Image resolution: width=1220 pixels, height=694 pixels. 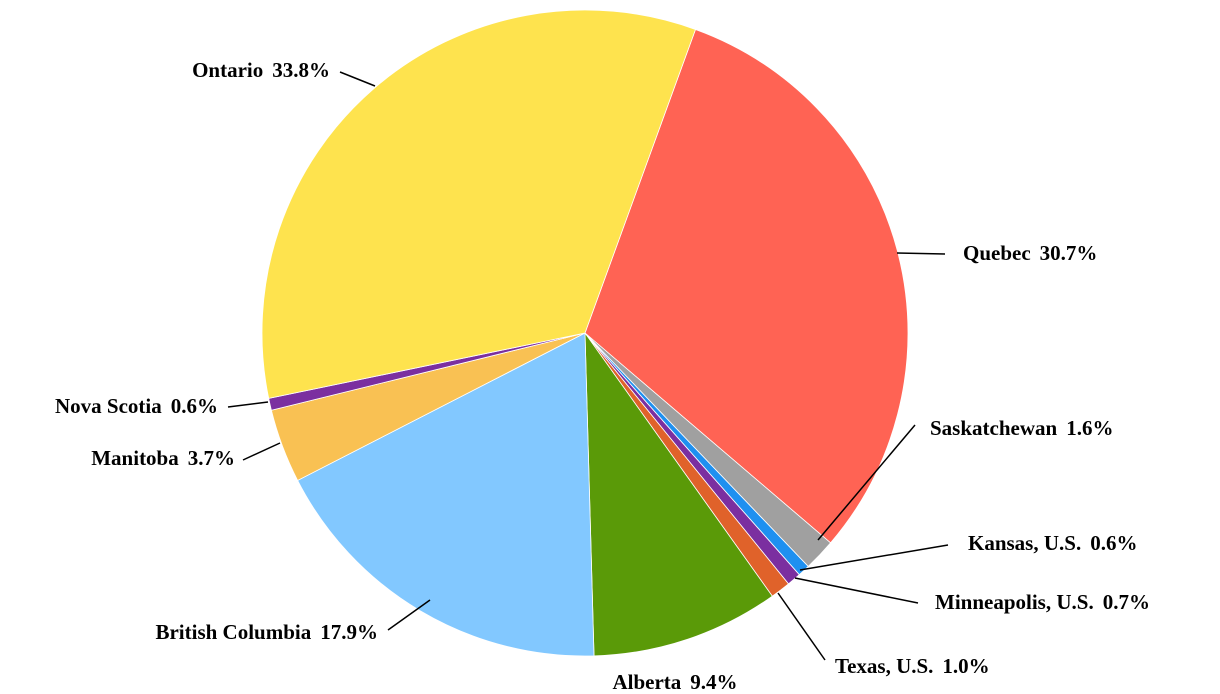 What do you see at coordinates (301, 70) in the screenshot?
I see `slice-value: 33.8%` at bounding box center [301, 70].